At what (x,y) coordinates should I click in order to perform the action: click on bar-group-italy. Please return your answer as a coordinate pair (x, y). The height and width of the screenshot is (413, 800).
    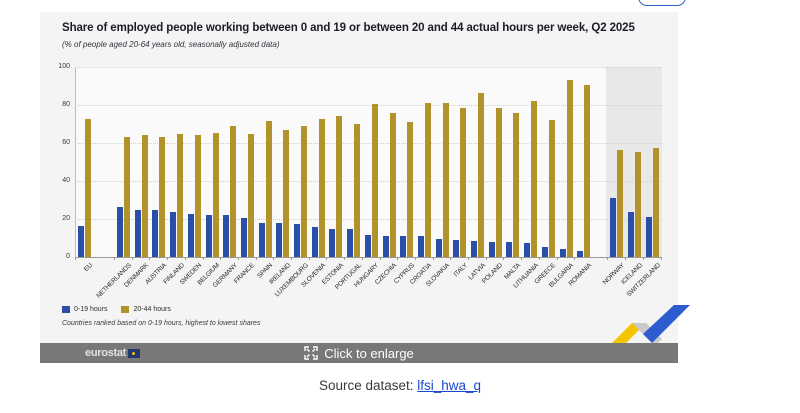
    Looking at the image, I should click on (460, 182).